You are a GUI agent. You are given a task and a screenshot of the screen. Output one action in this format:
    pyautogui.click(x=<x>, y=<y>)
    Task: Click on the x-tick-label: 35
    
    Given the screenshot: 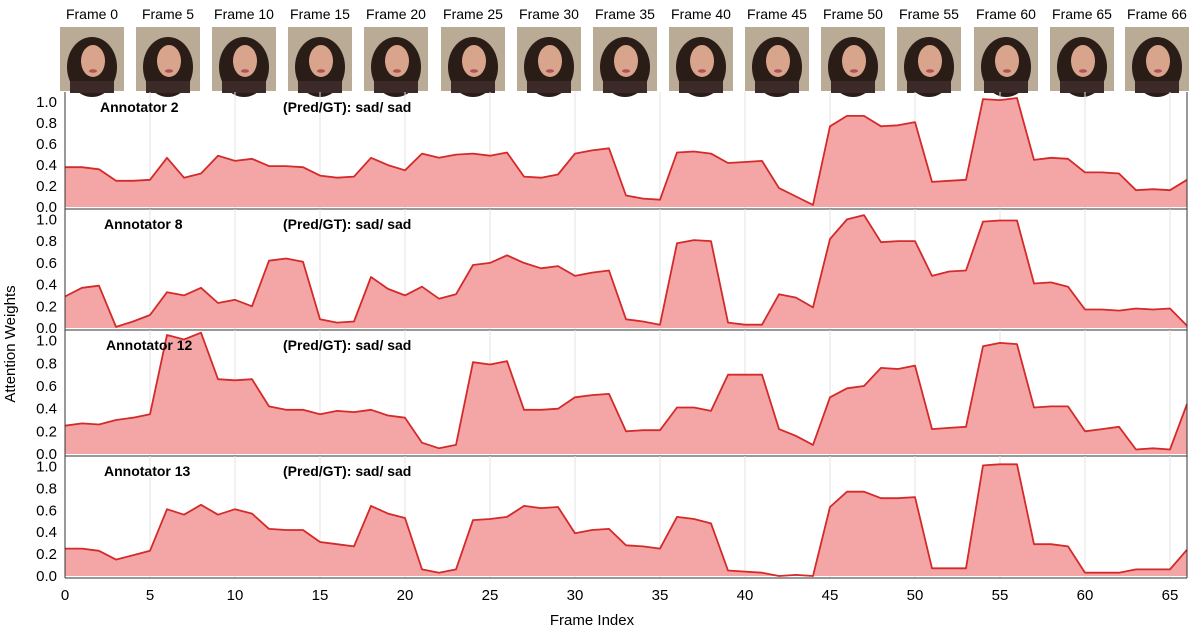 What is the action you would take?
    pyautogui.click(x=660, y=595)
    